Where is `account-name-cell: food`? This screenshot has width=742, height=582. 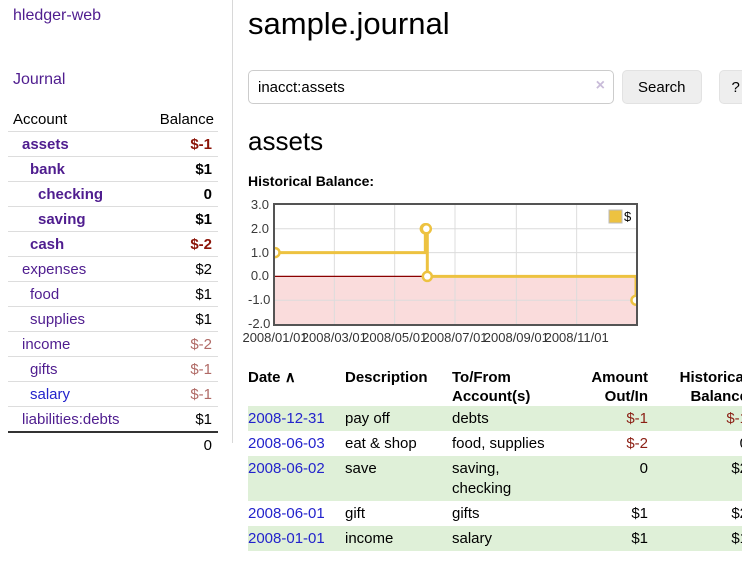
account-name-cell: food is located at coordinates (60, 294).